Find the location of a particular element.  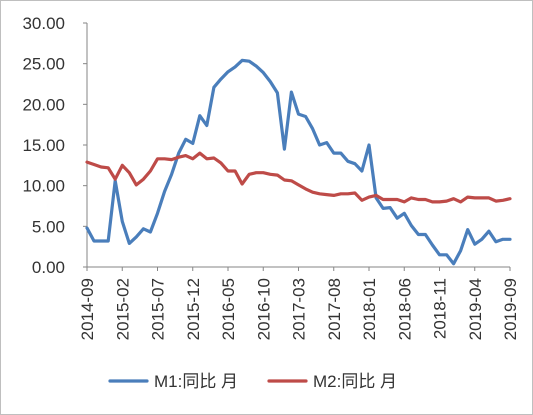

series-line-m2 is located at coordinates (298, 177).